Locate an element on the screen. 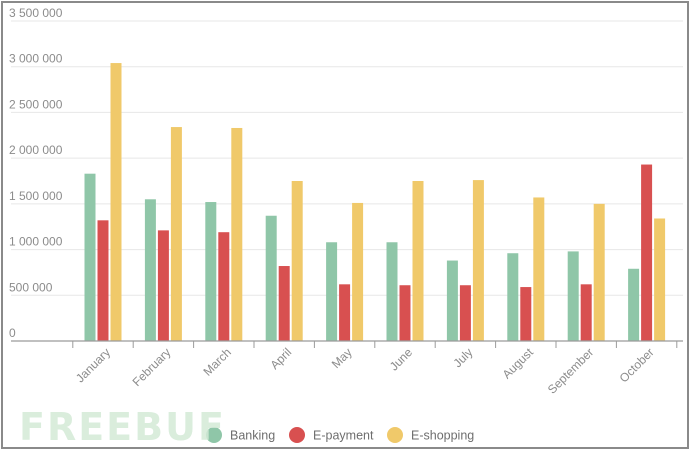 The image size is (690, 450). y-tick-label: 3 000 000 is located at coordinates (36, 59).